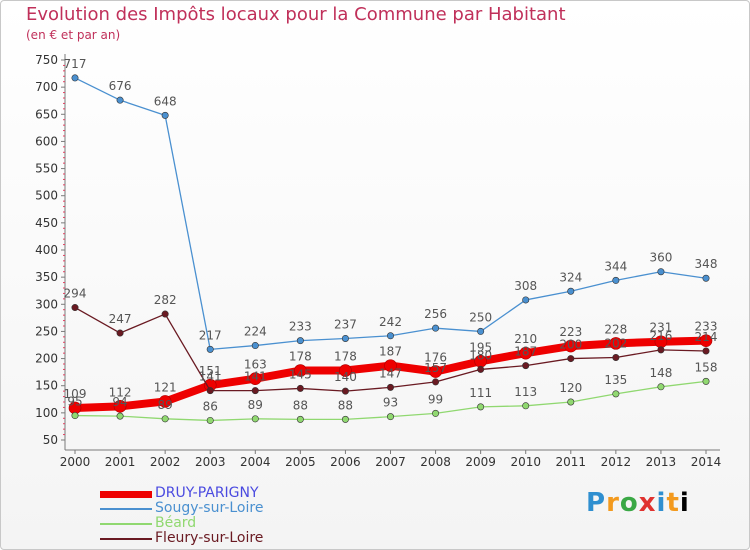 The height and width of the screenshot is (550, 750). Describe the element at coordinates (615, 329) in the screenshot. I see `data-label: 228` at that location.